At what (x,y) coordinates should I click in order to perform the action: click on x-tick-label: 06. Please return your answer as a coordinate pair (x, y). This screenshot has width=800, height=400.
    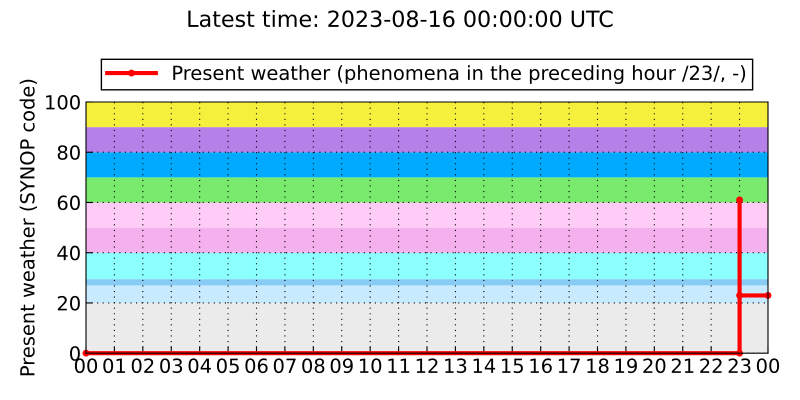
    Looking at the image, I should click on (256, 366).